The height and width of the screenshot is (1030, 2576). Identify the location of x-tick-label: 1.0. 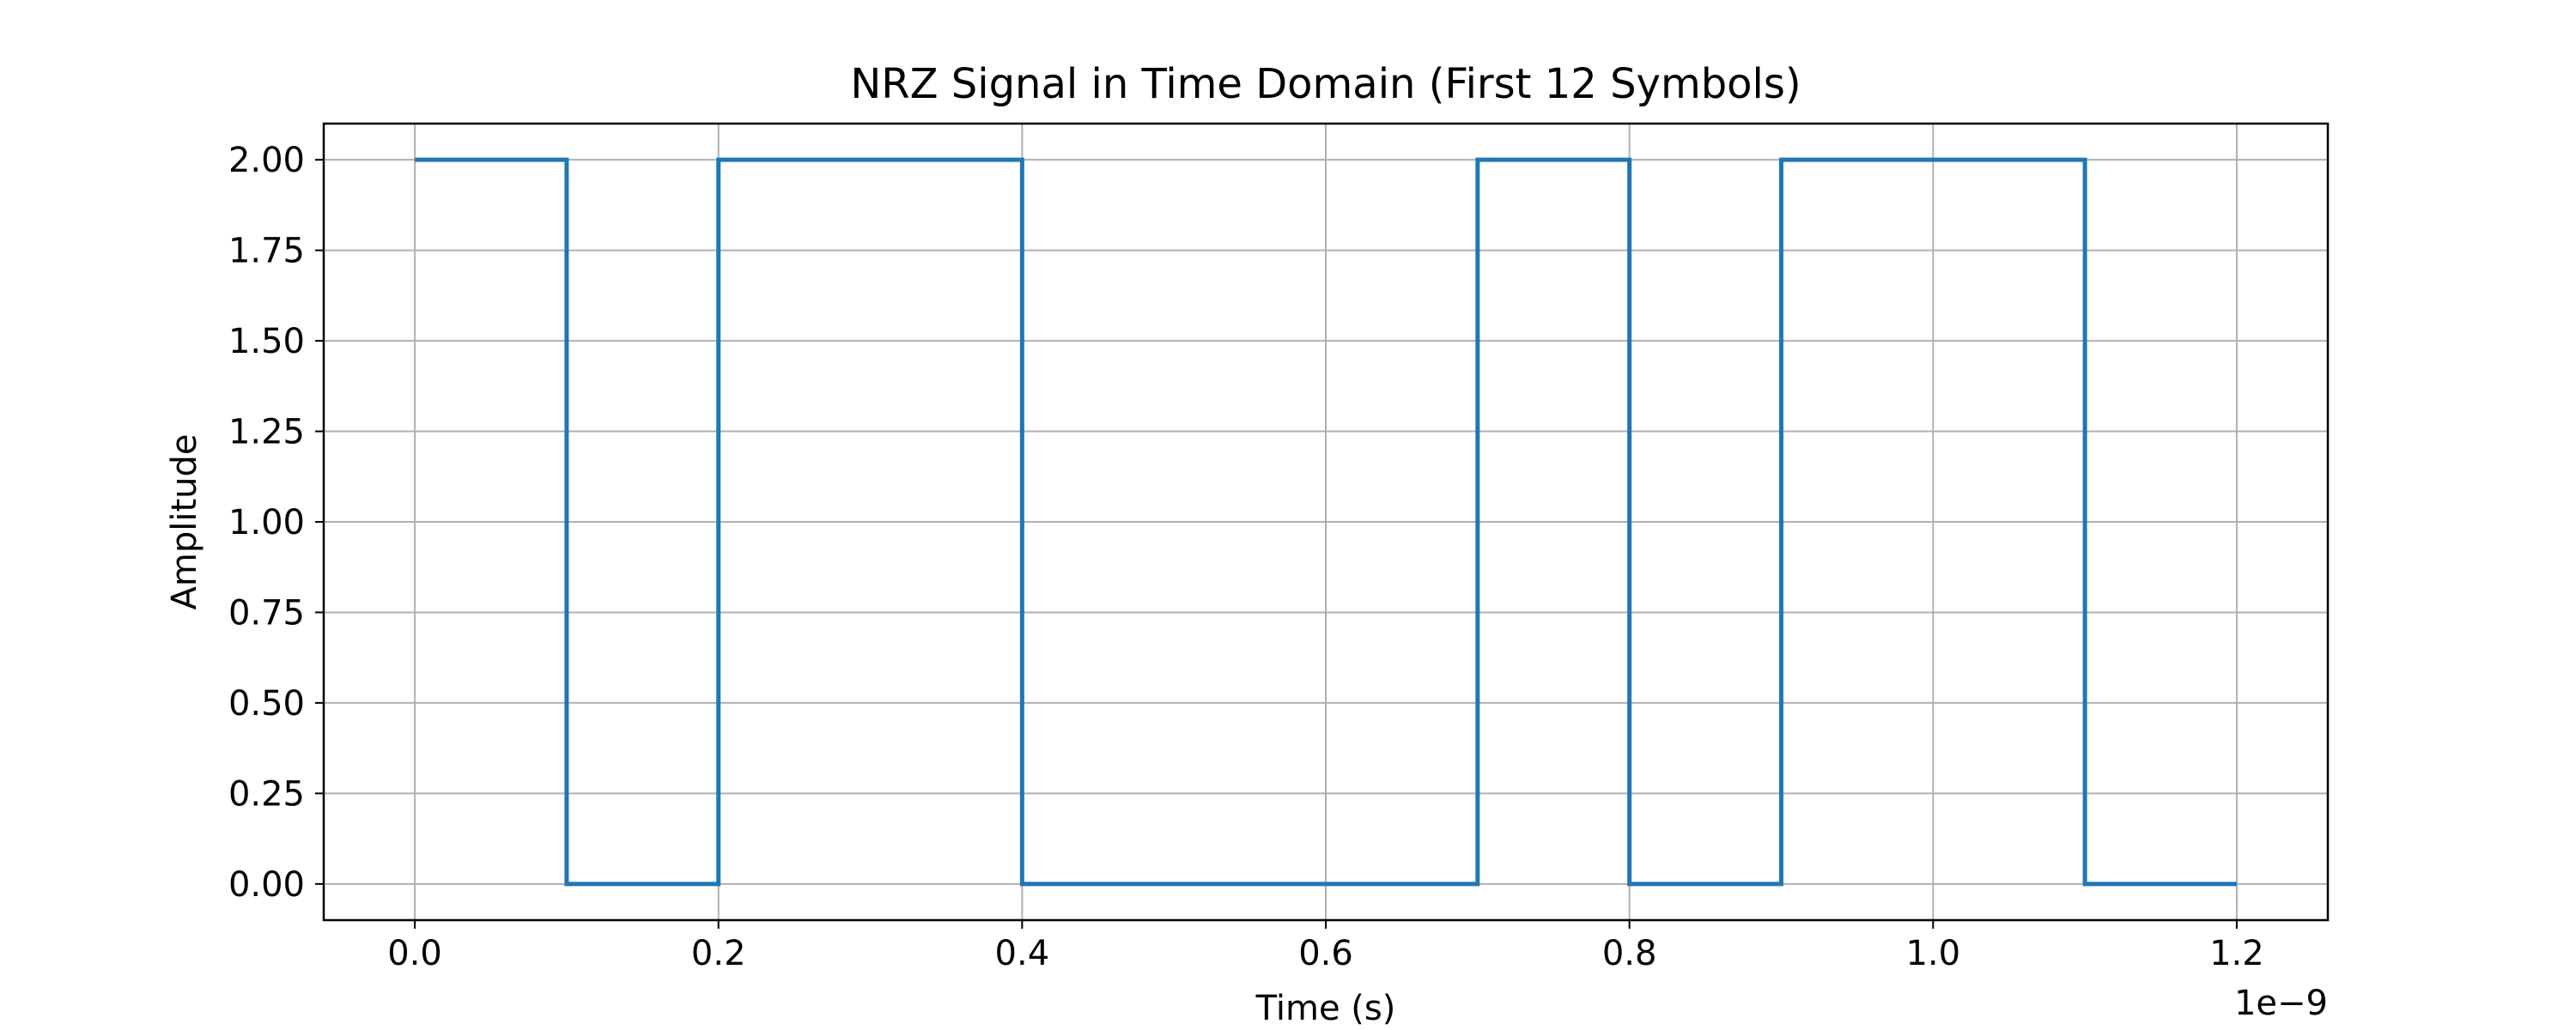
(1932, 953).